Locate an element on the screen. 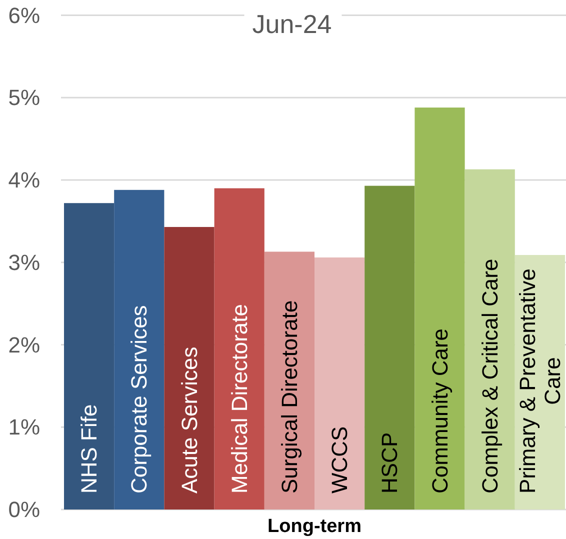  x-tick-label: NHS Fife is located at coordinates (89, 449).